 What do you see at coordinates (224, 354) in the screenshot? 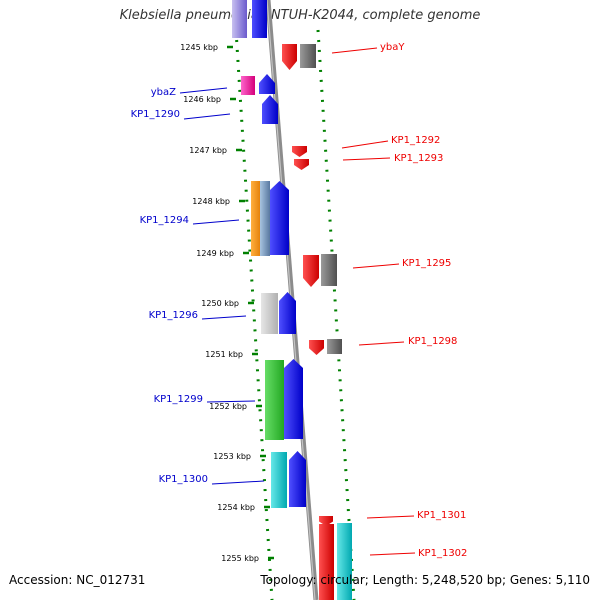
I see `scale-tick-label: 1251 kbp` at bounding box center [224, 354].